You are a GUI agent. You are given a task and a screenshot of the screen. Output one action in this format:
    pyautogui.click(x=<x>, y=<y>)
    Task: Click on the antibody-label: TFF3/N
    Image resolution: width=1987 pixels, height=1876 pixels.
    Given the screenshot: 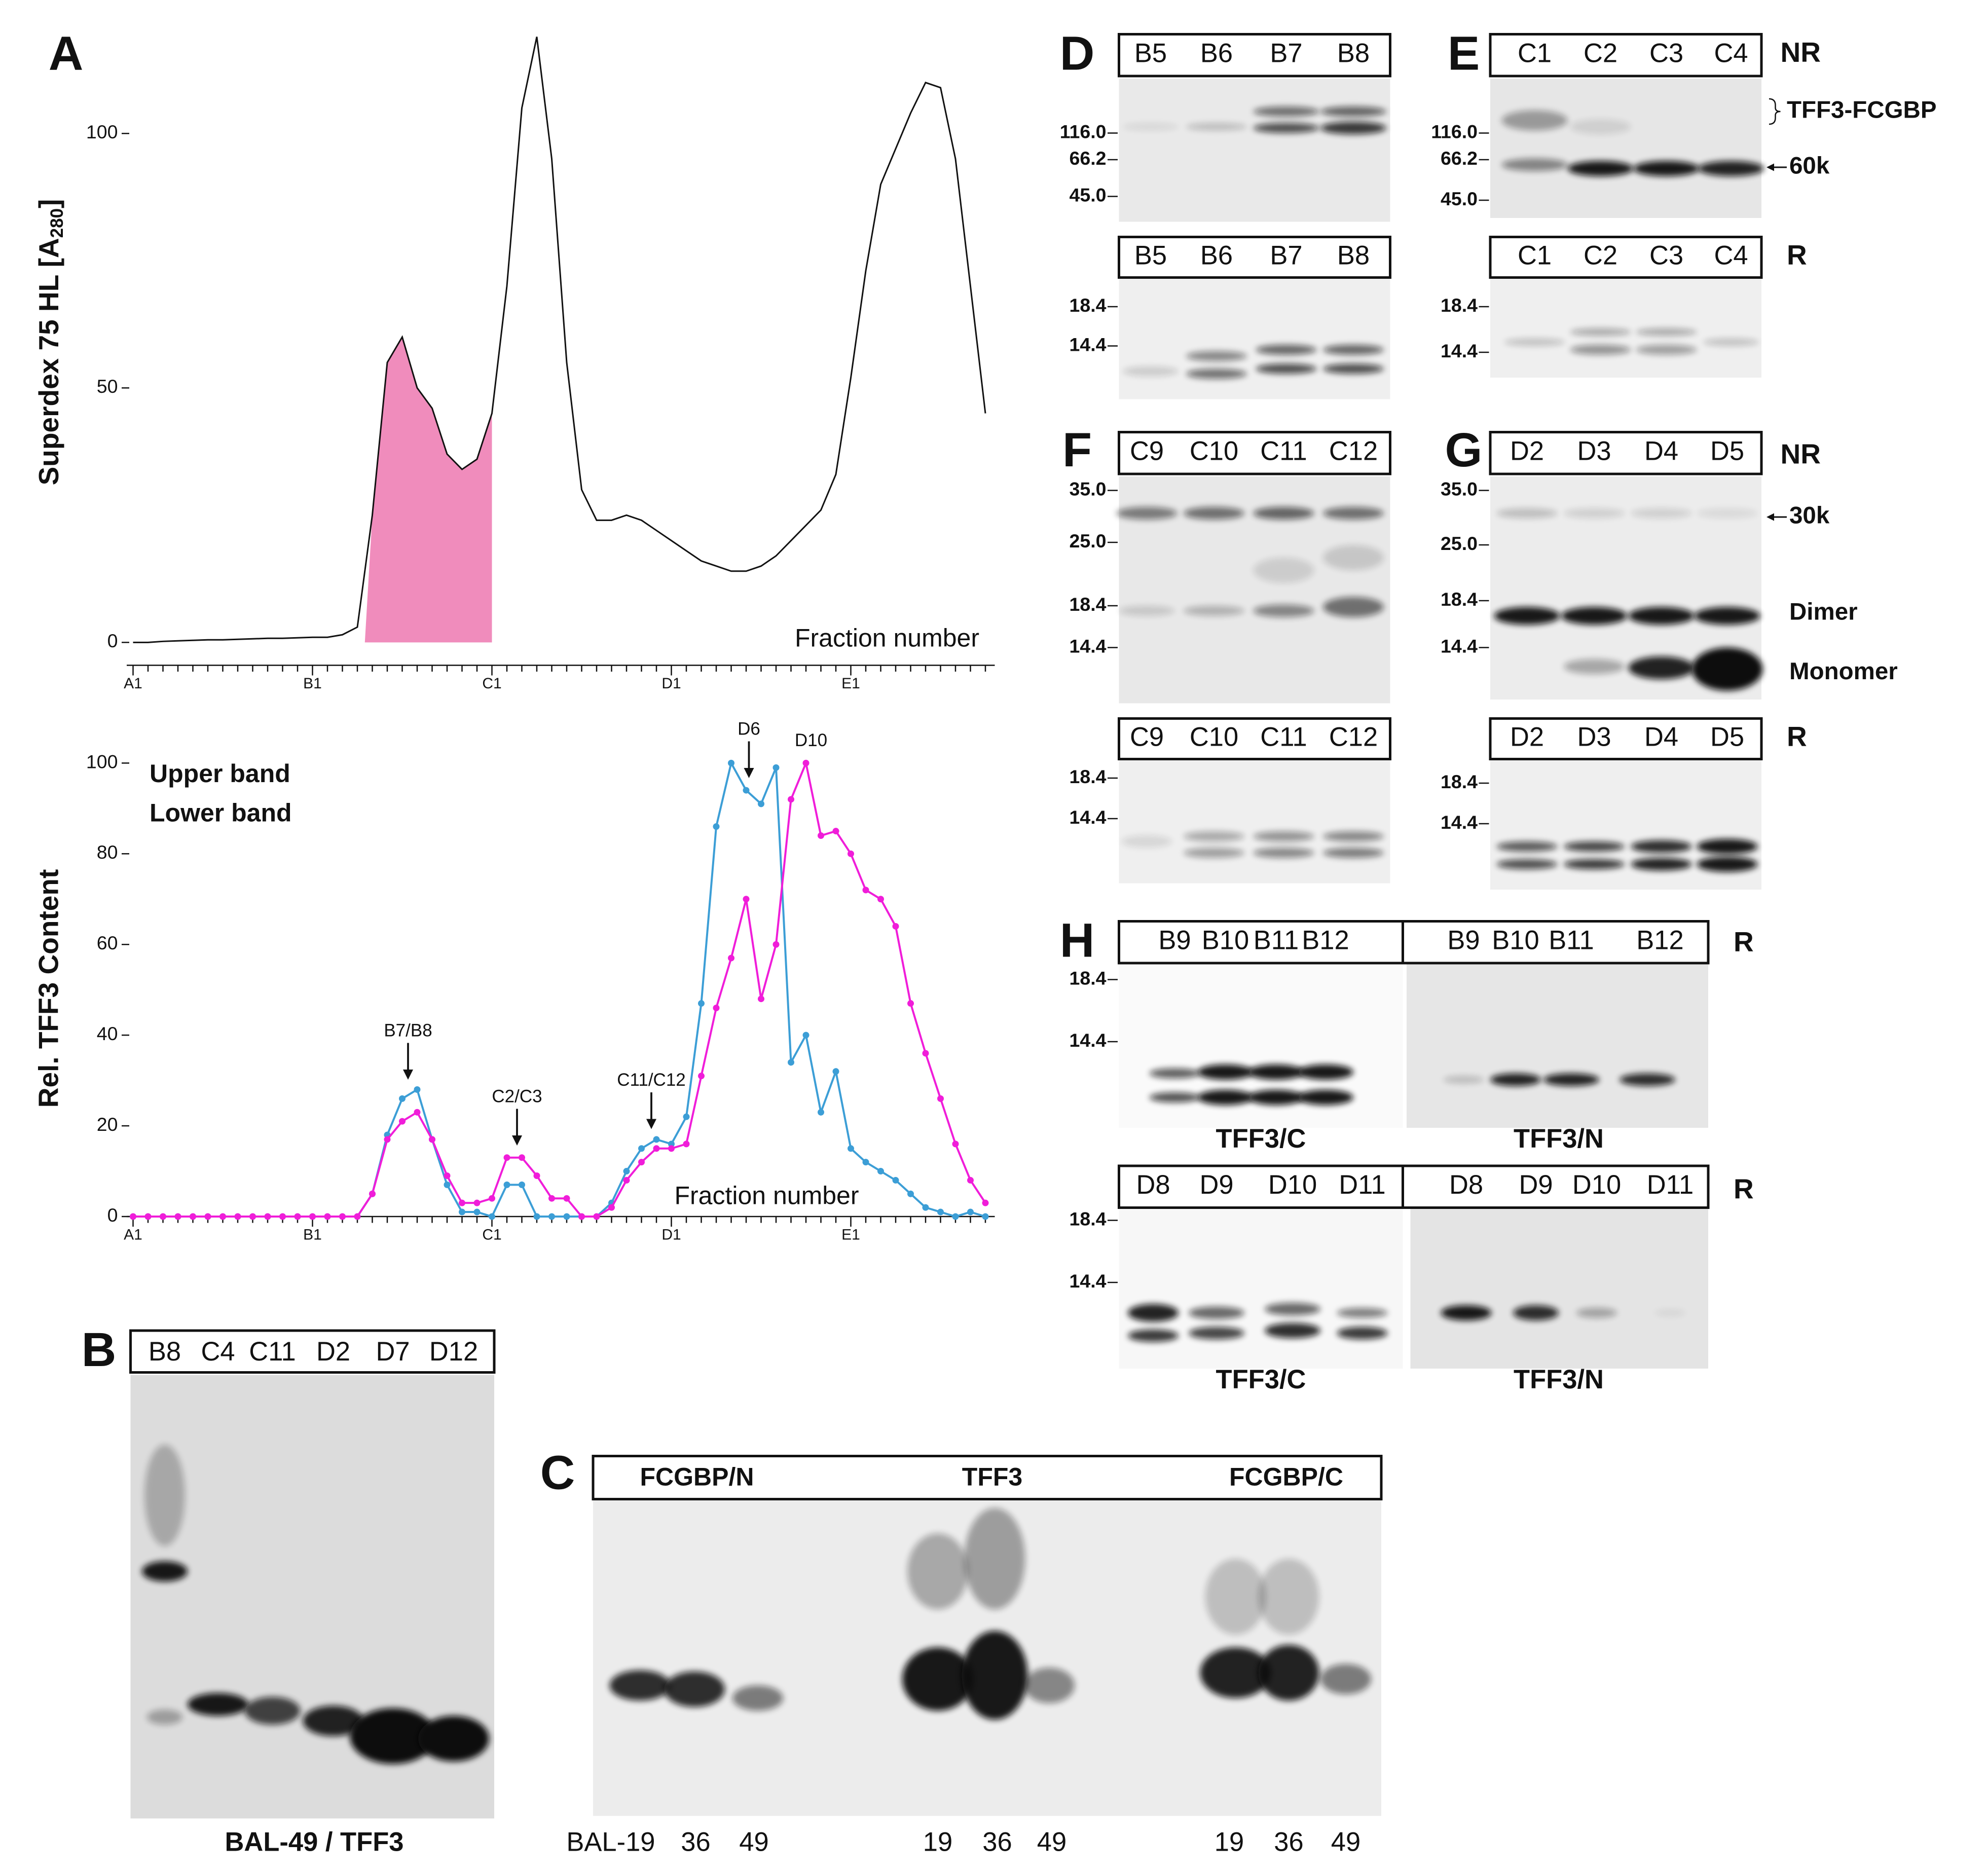 What is the action you would take?
    pyautogui.click(x=1559, y=1379)
    